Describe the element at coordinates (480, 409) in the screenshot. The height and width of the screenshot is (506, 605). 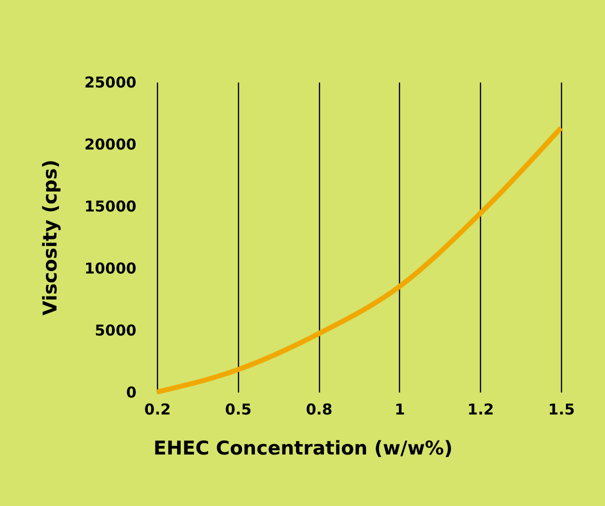
I see `x-tick-label: 1.2` at that location.